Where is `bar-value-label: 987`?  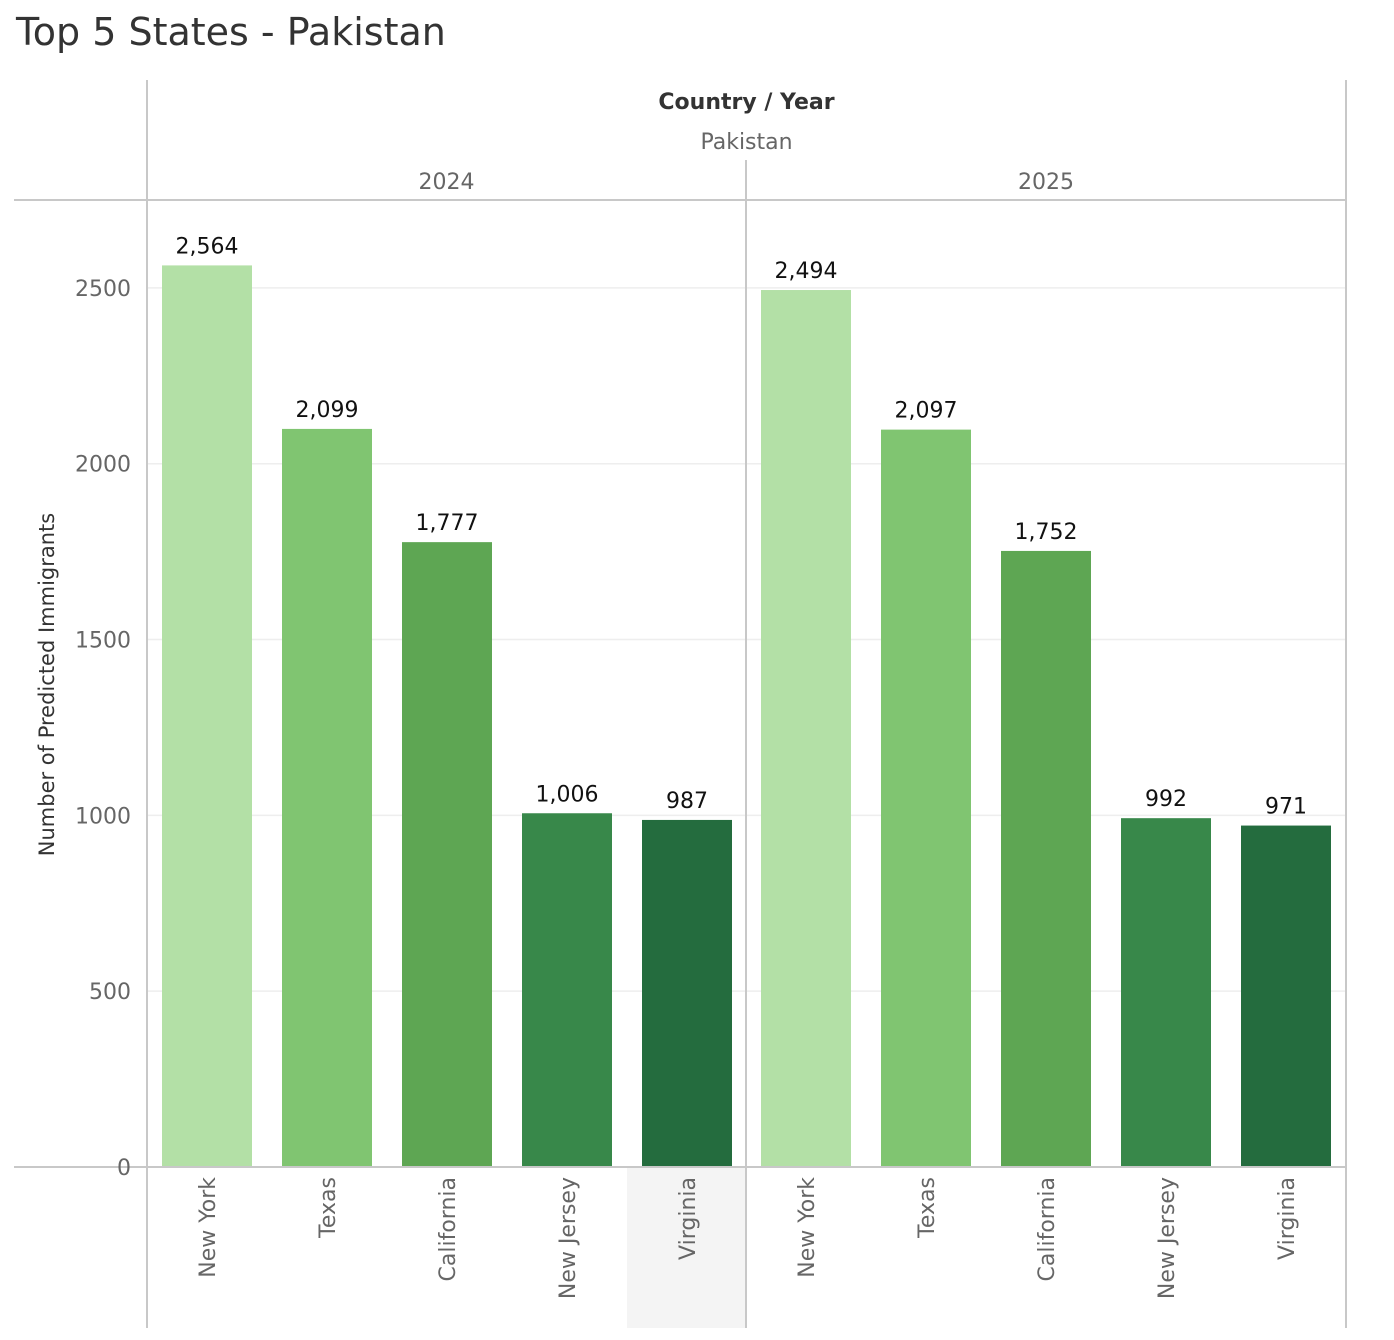 bar-value-label: 987 is located at coordinates (687, 801).